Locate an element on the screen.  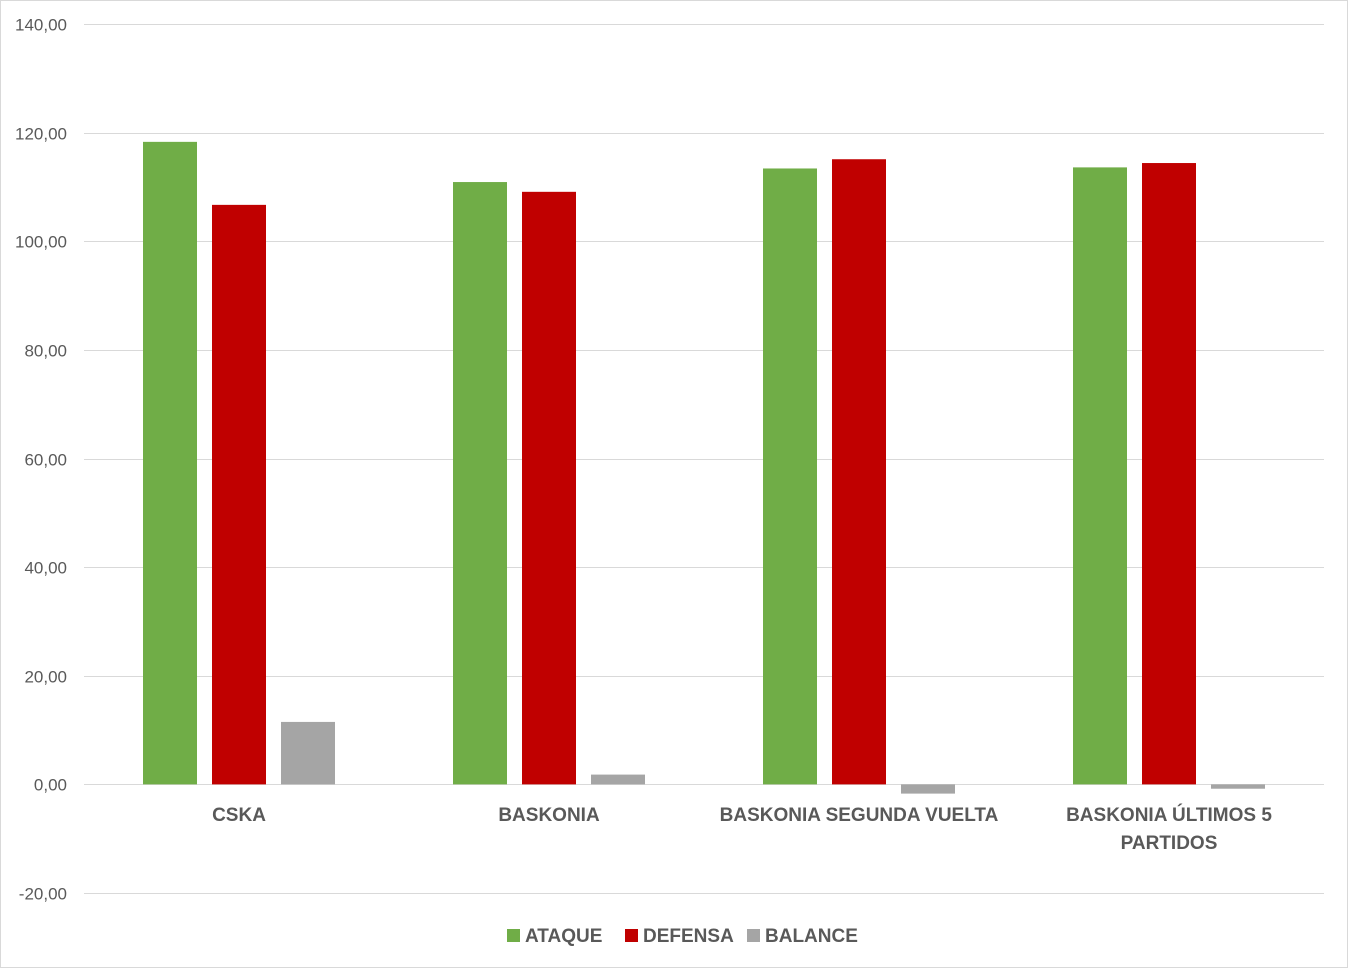
y-tick-label: 0,00 is located at coordinates (50, 785).